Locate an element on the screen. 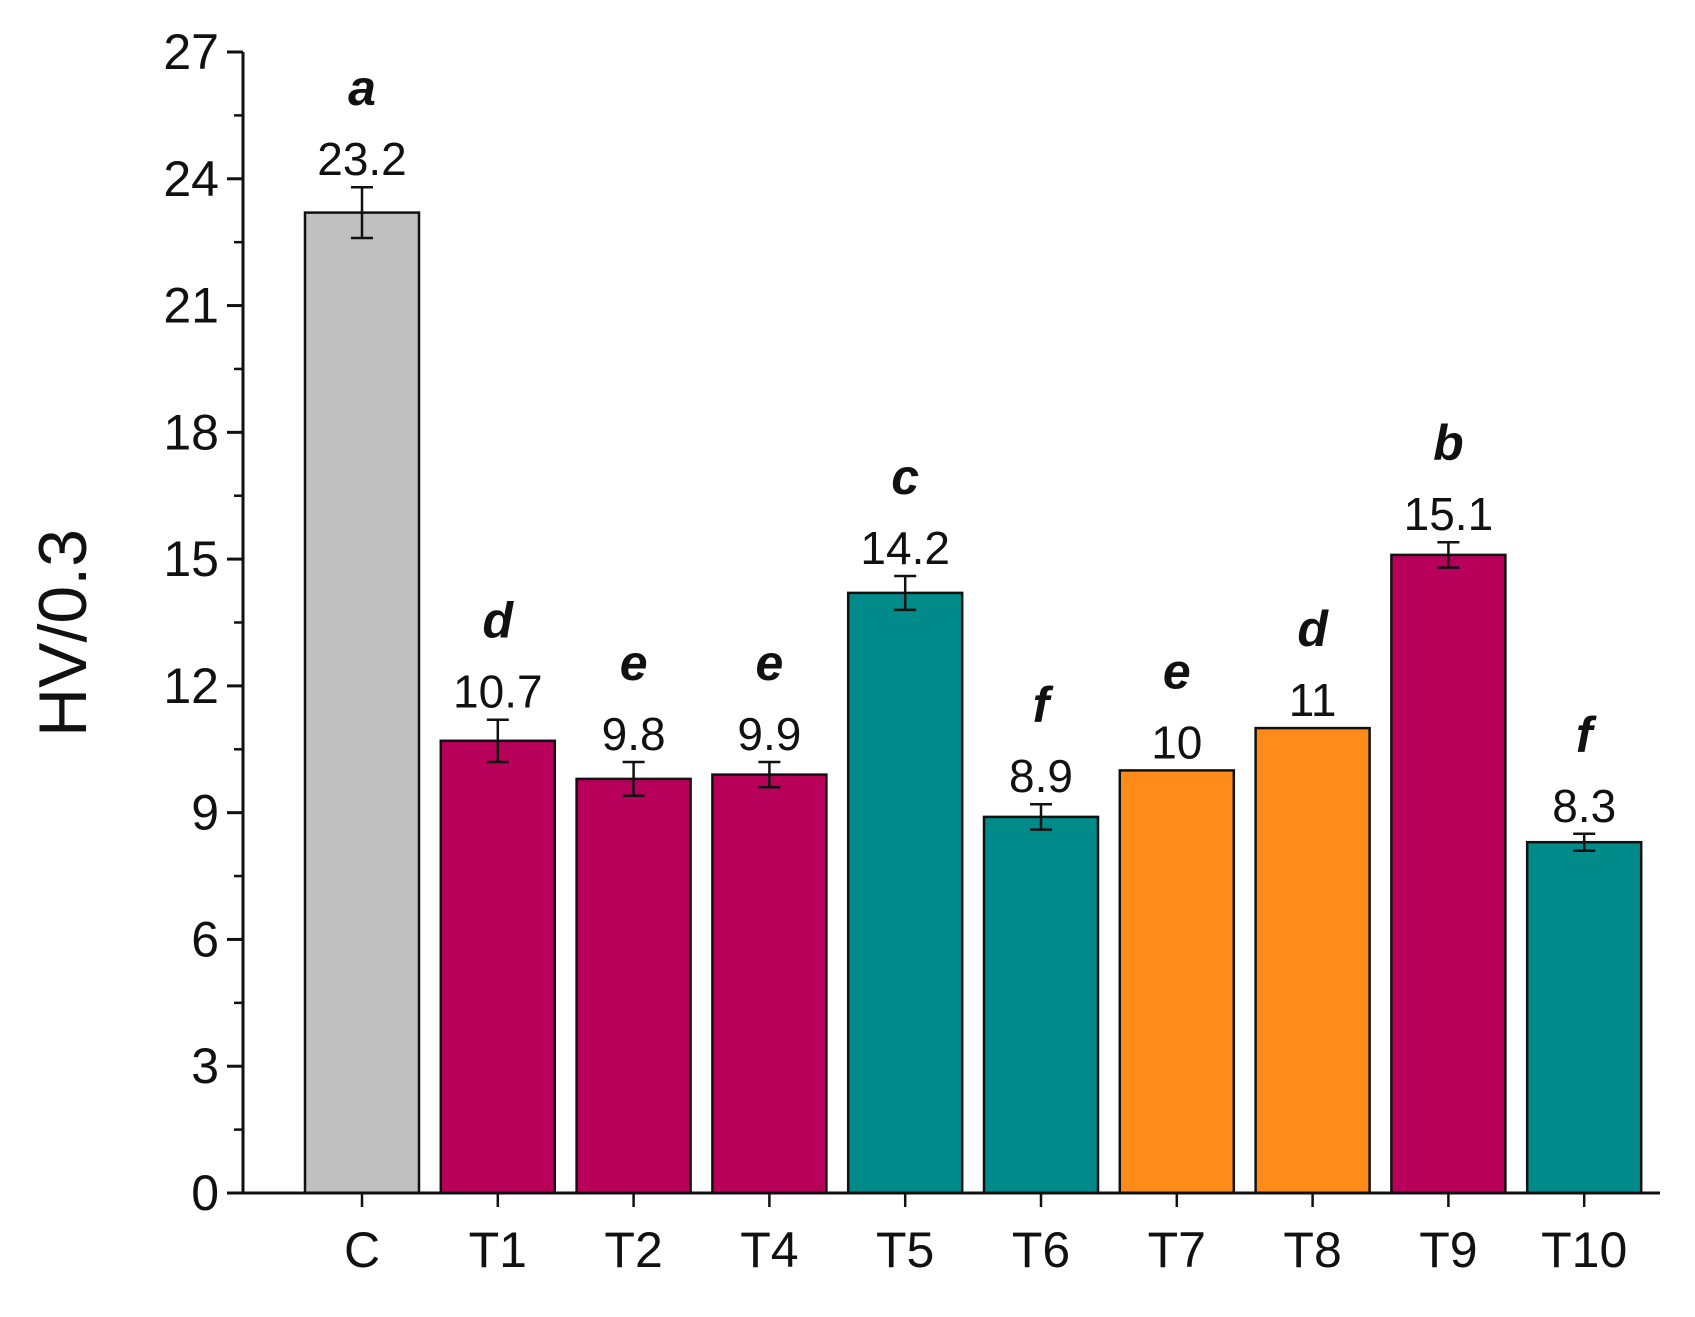 This screenshot has height=1317, width=1695. x-tick-label-c: C is located at coordinates (362, 1250).